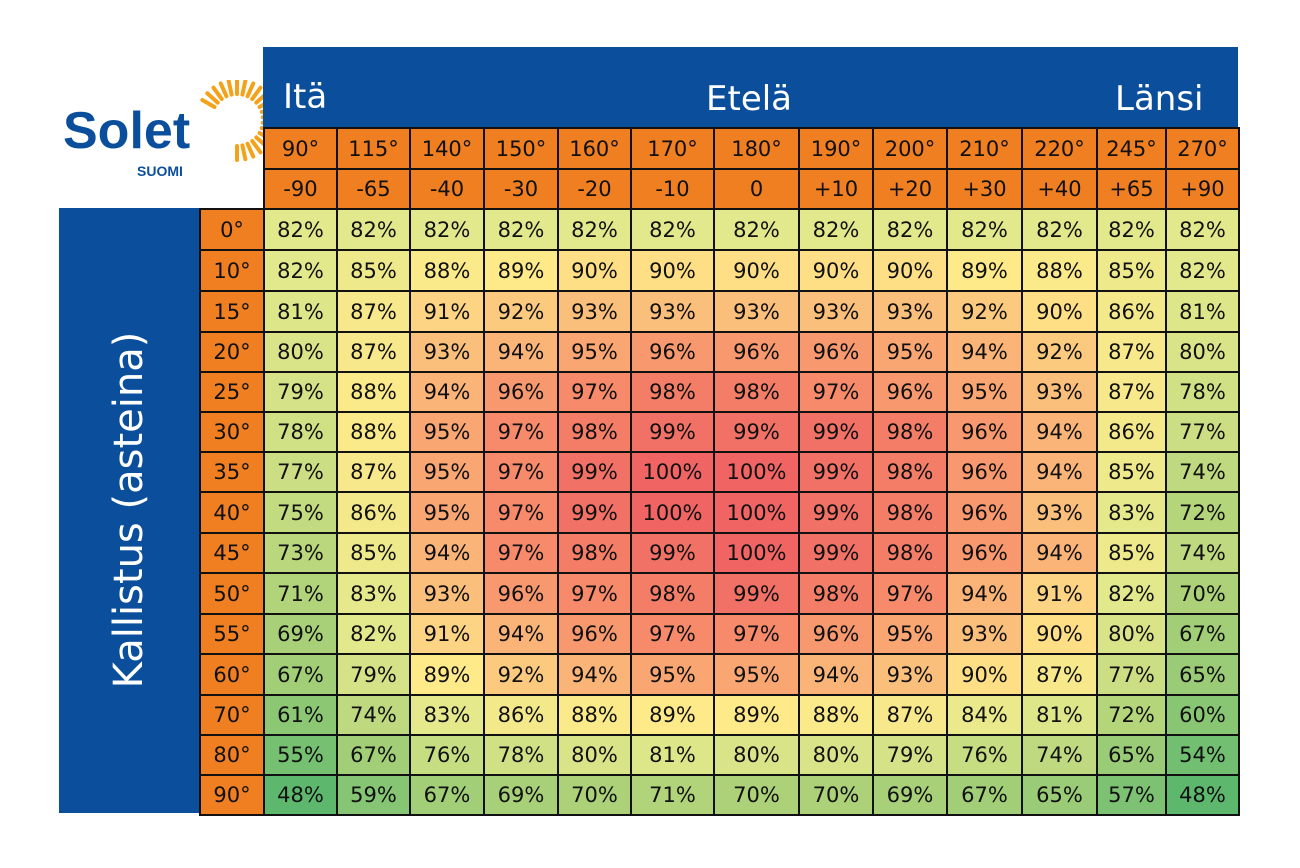 This screenshot has width=1300, height=868. I want to click on west-label: Länsi, so click(1159, 99).